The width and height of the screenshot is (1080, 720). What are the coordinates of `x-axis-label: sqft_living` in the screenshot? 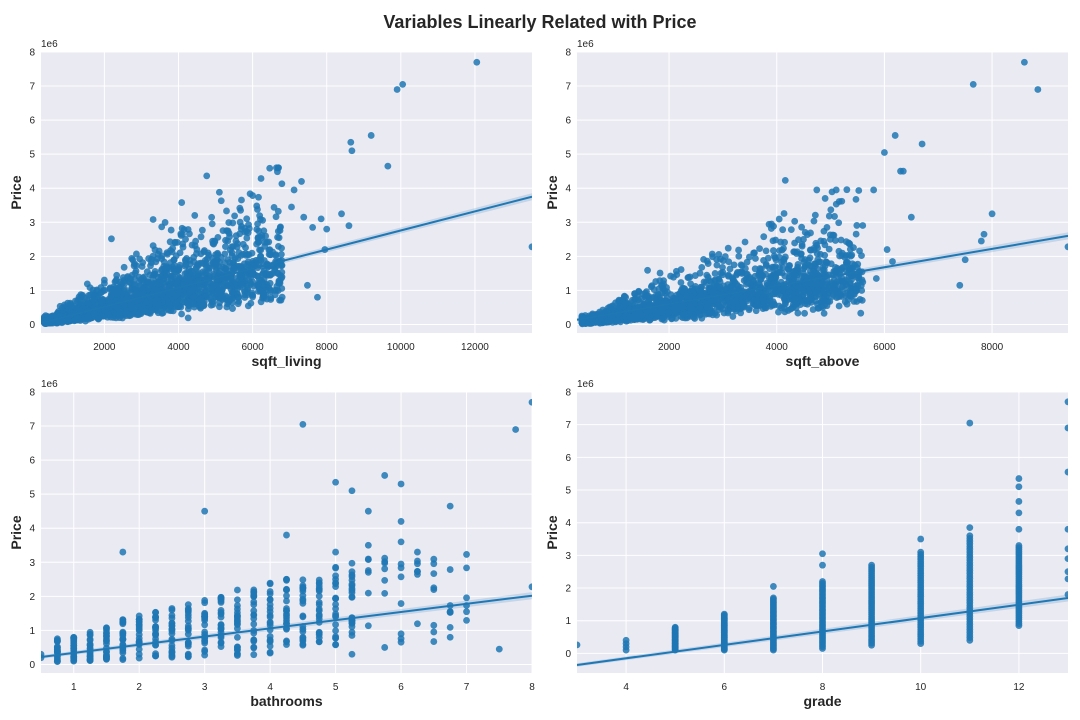 It's located at (286, 361).